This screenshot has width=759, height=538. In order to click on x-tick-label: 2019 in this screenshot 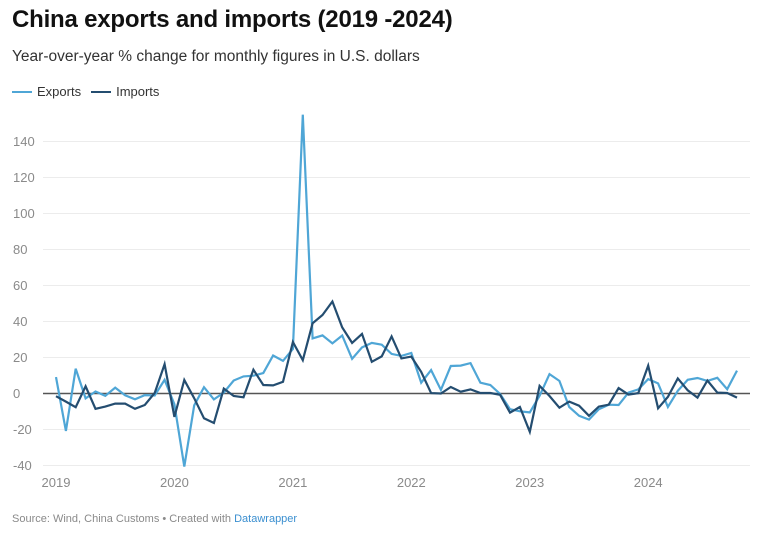, I will do `click(56, 482)`.